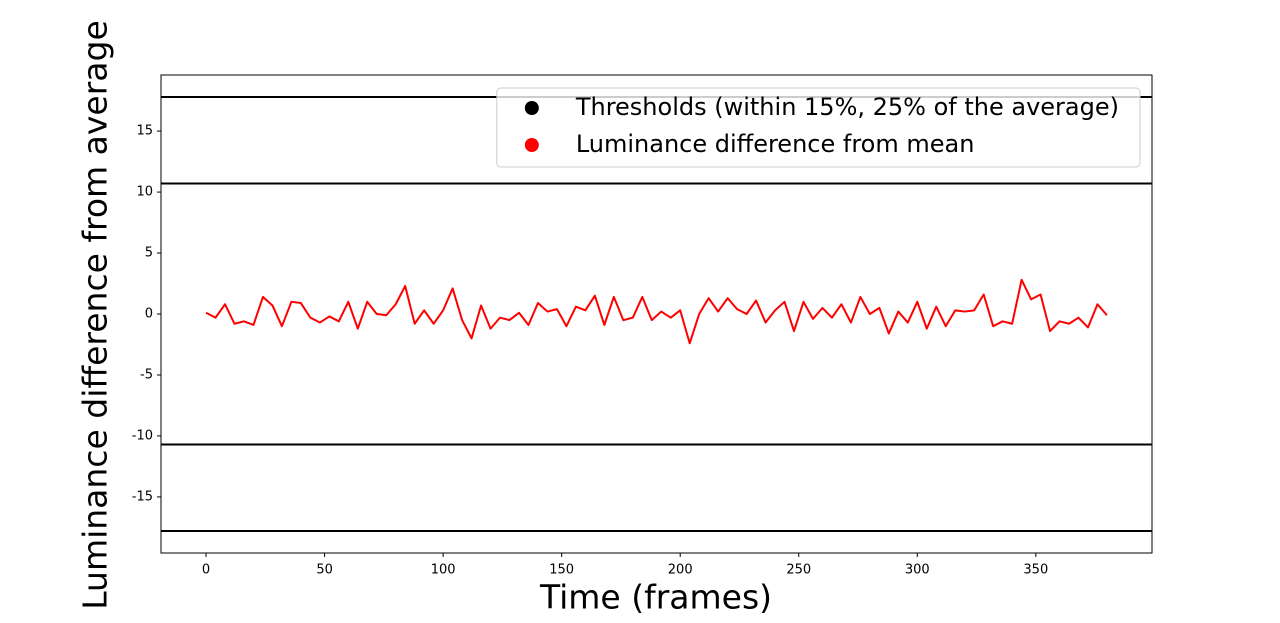  I want to click on x-tick-label: 150, so click(561, 570).